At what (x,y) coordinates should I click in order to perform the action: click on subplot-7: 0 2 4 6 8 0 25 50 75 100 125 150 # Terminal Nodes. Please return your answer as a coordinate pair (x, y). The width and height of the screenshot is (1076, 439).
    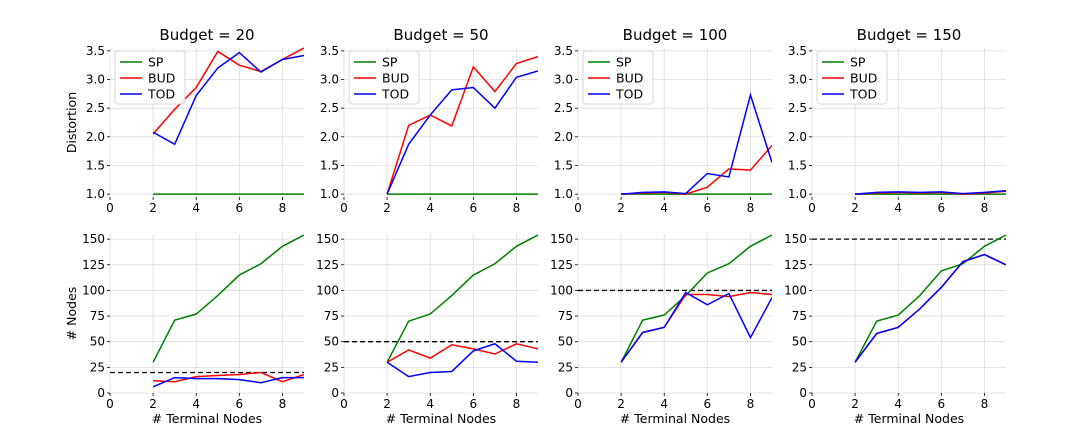
    Looking at the image, I should click on (661, 329).